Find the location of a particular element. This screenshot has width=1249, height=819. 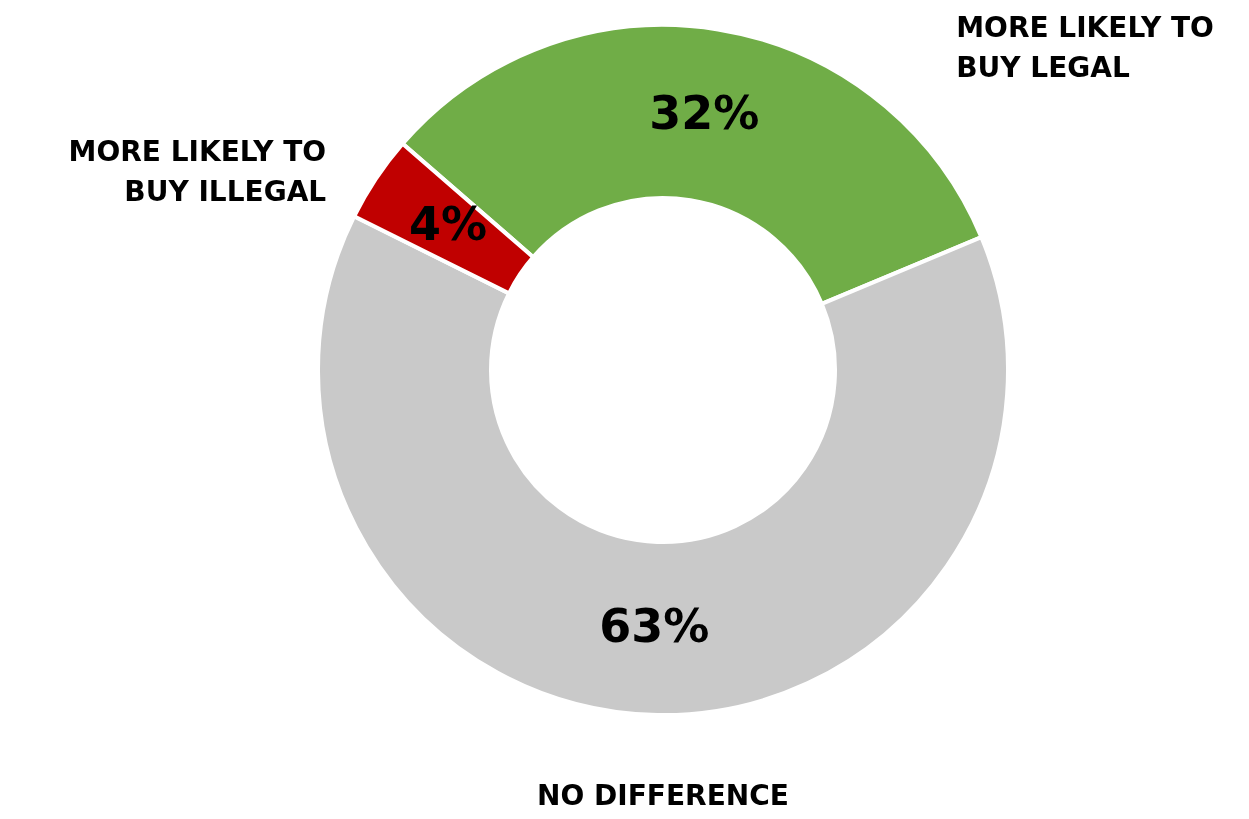

slice-label: MORE LIKELY TO BUY LEGAL is located at coordinates (1085, 47).